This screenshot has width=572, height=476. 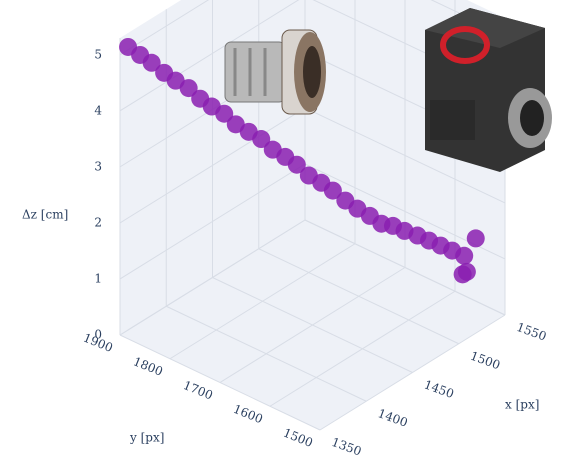 I want to click on z-axis-title: Δz [cm], so click(x=45, y=215).